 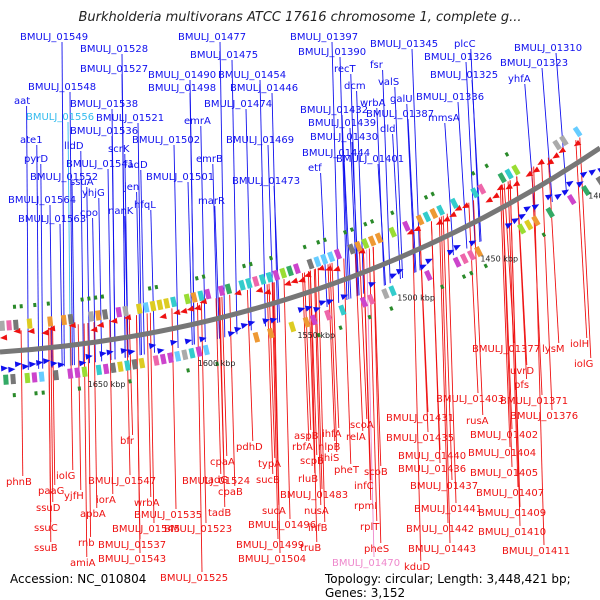 What do you see at coordinates (510, 493) in the screenshot?
I see `bottom-gene-label: BMULJ_01407` at bounding box center [510, 493].